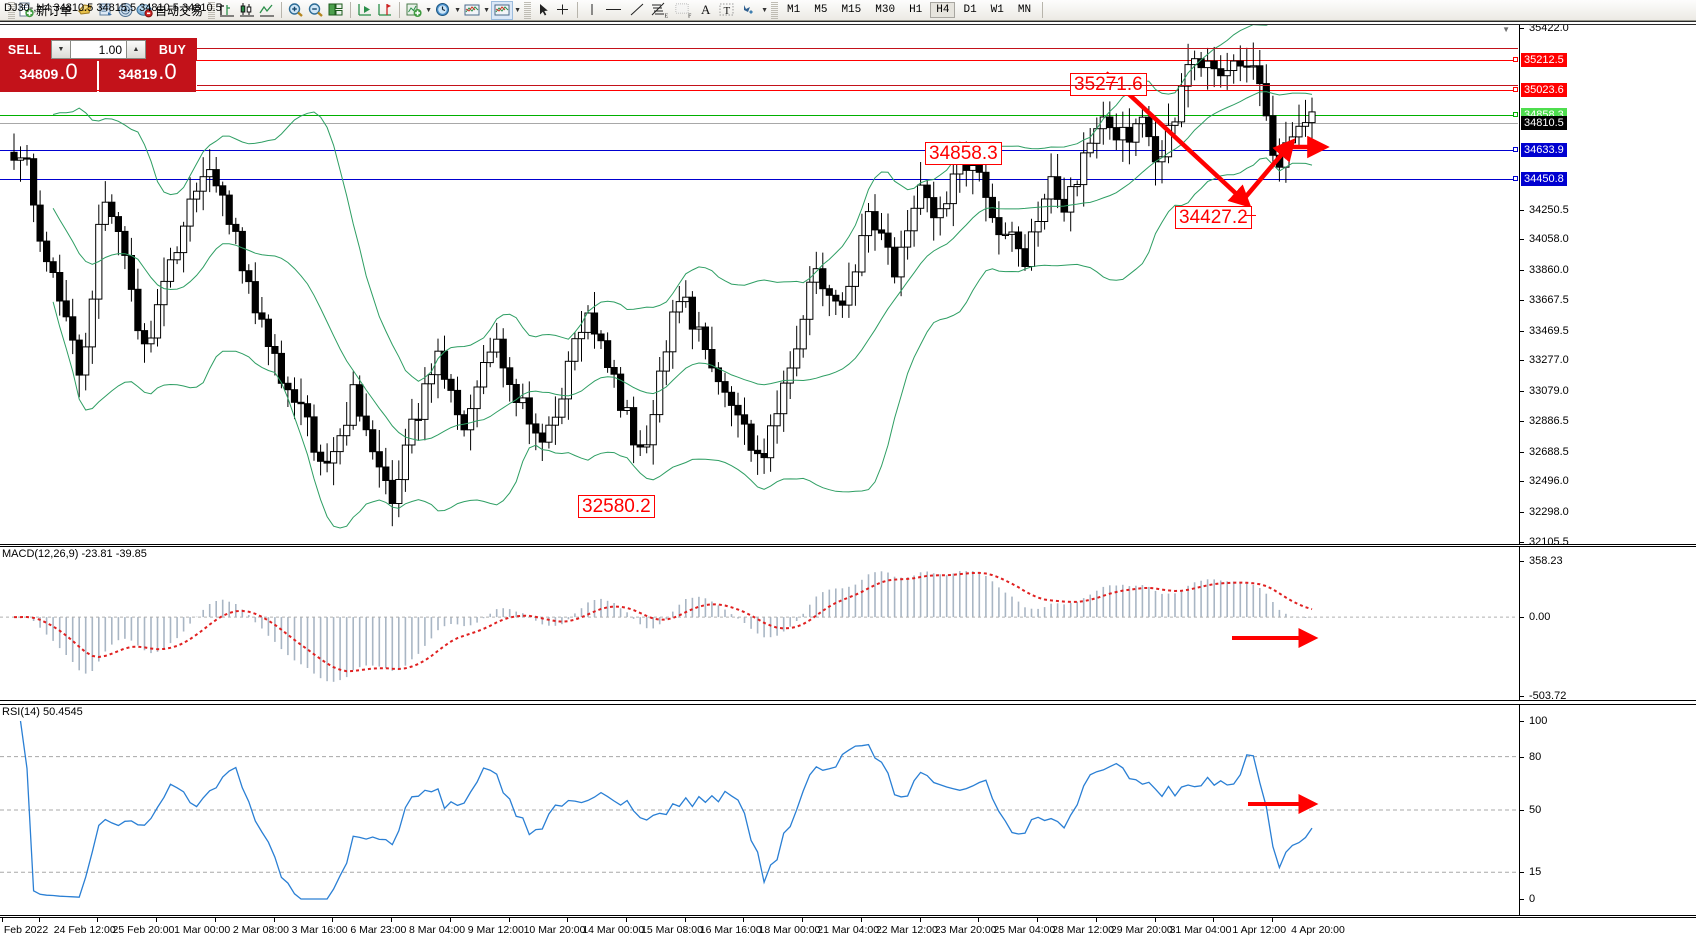 This screenshot has height=942, width=1696. Describe the element at coordinates (85, 10) in the screenshot. I see `data-window-icon` at that location.